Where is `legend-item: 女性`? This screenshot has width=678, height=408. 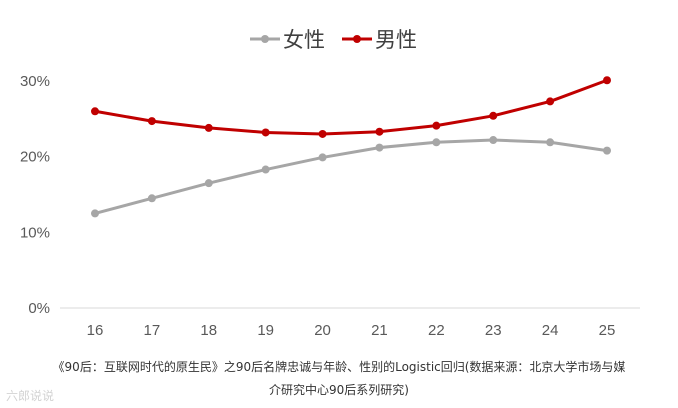
legend-item: 女性 is located at coordinates (287, 40).